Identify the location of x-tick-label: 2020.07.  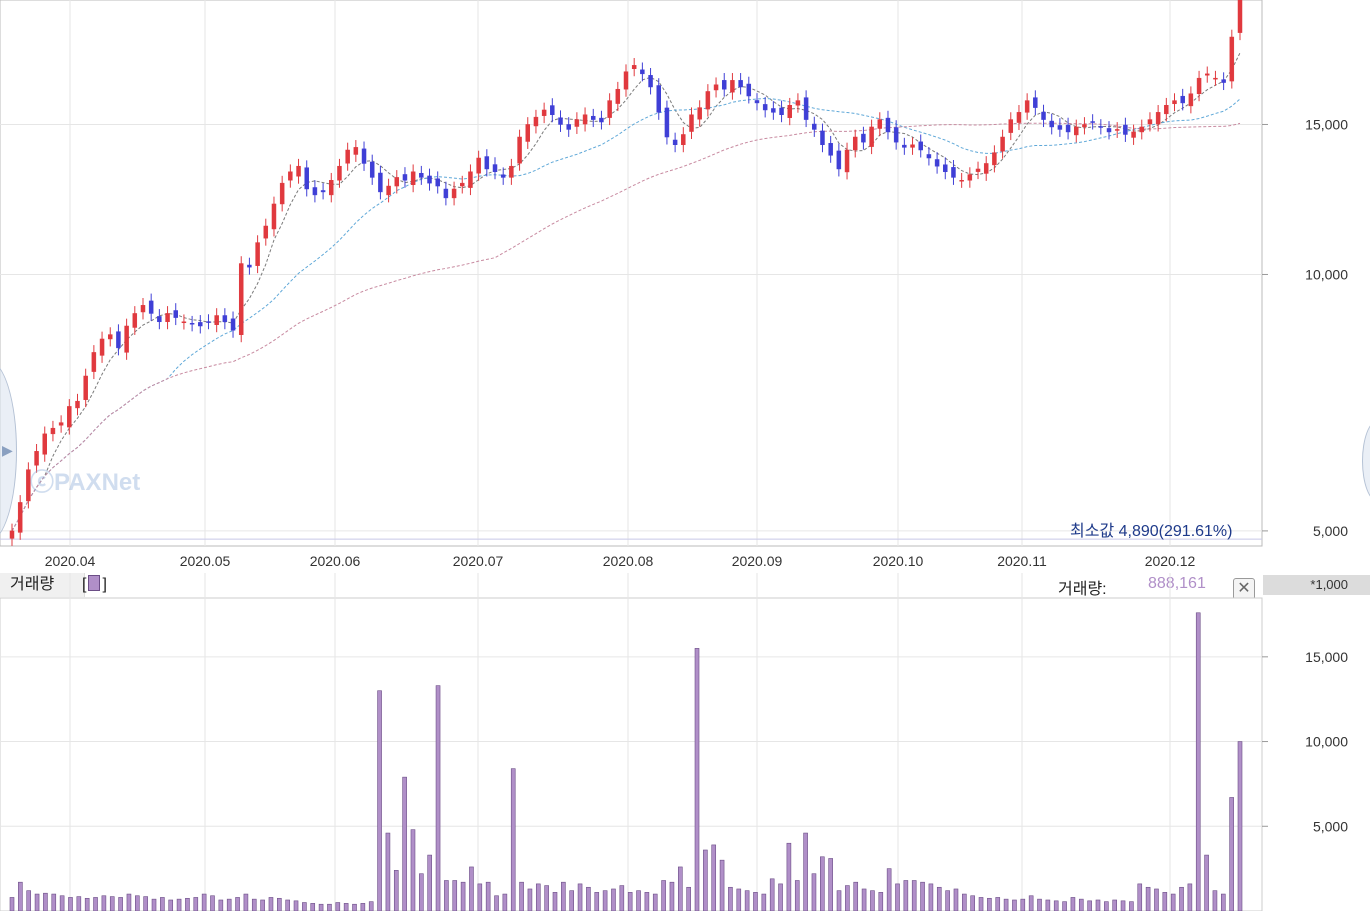
(478, 561).